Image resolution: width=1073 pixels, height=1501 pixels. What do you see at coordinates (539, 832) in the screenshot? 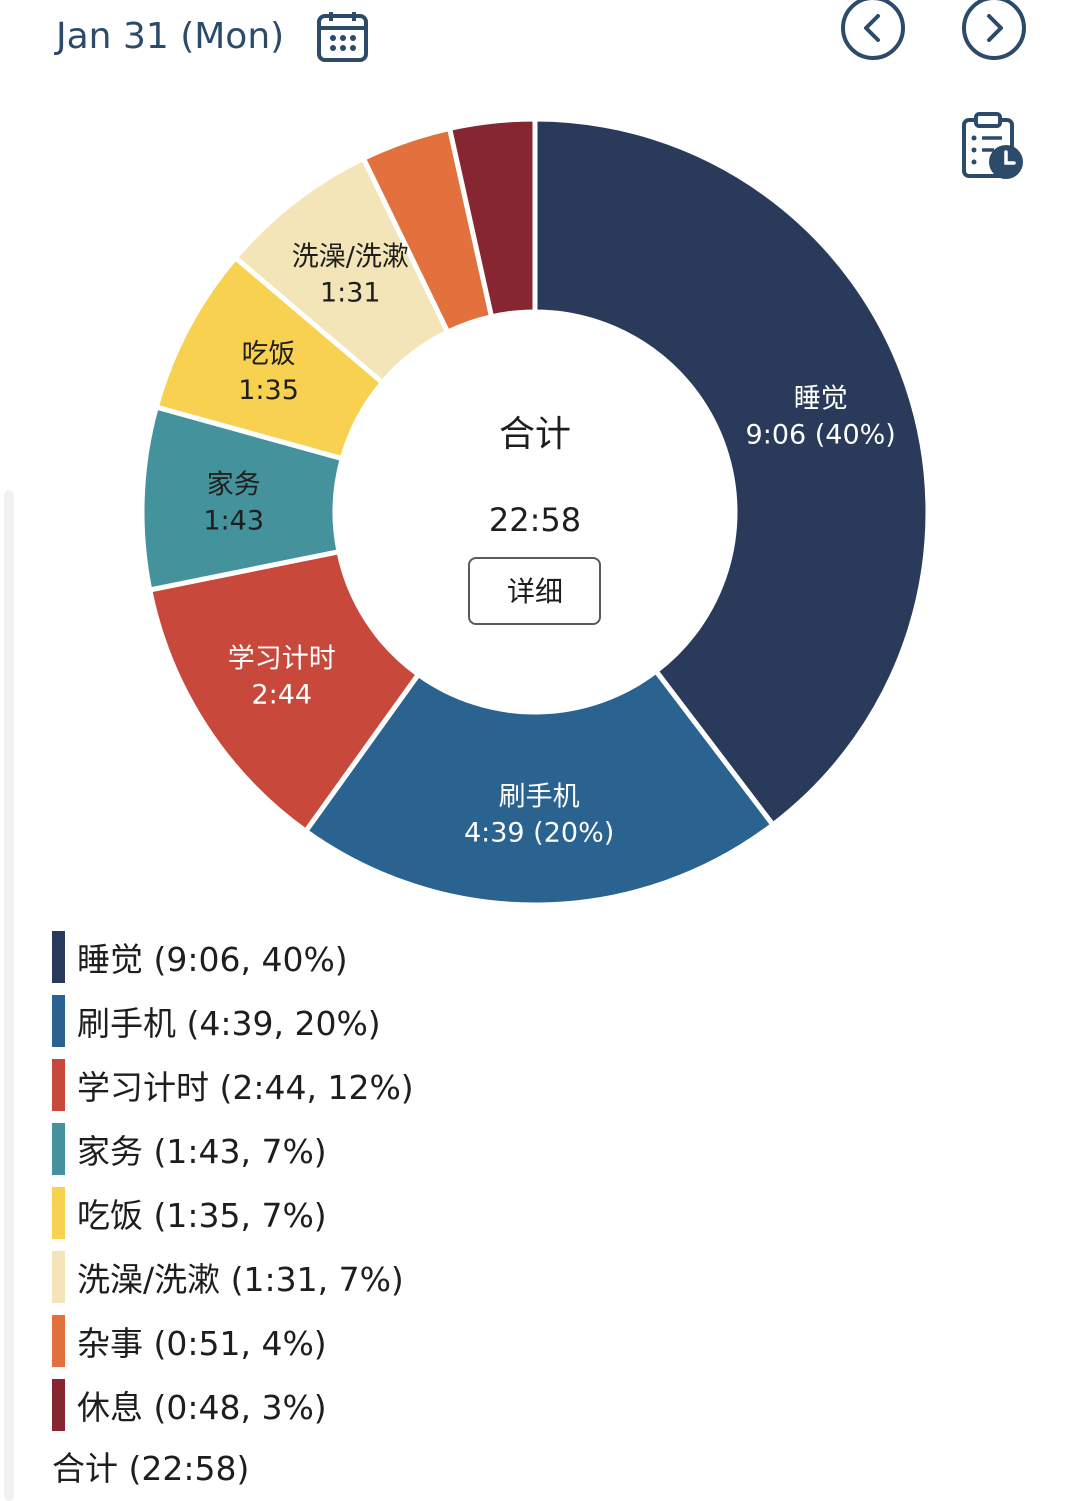
I see `slice-label-value: 4:39 (20%)` at bounding box center [539, 832].